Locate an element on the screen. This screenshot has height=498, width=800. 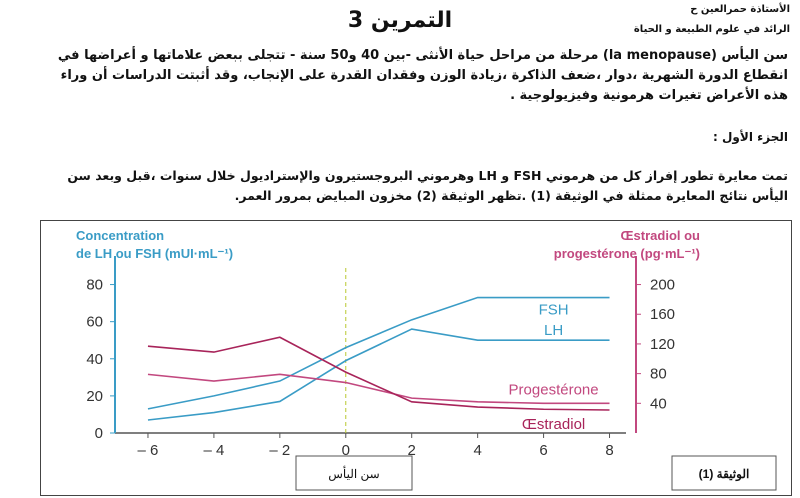
y2-tick-label: 200 is located at coordinates (662, 285).